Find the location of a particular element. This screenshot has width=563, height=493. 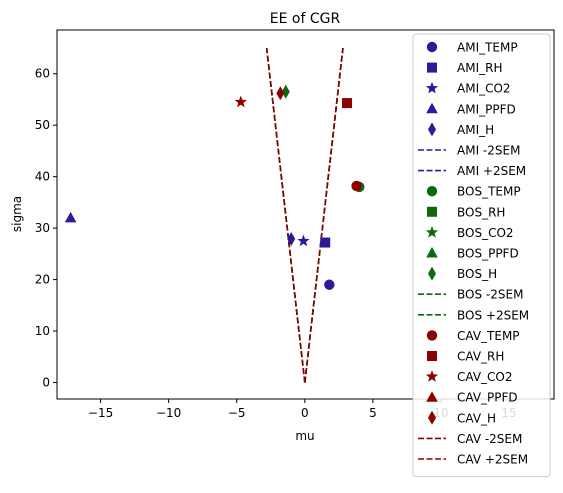

chart-title: EE of CGR is located at coordinates (305, 19).